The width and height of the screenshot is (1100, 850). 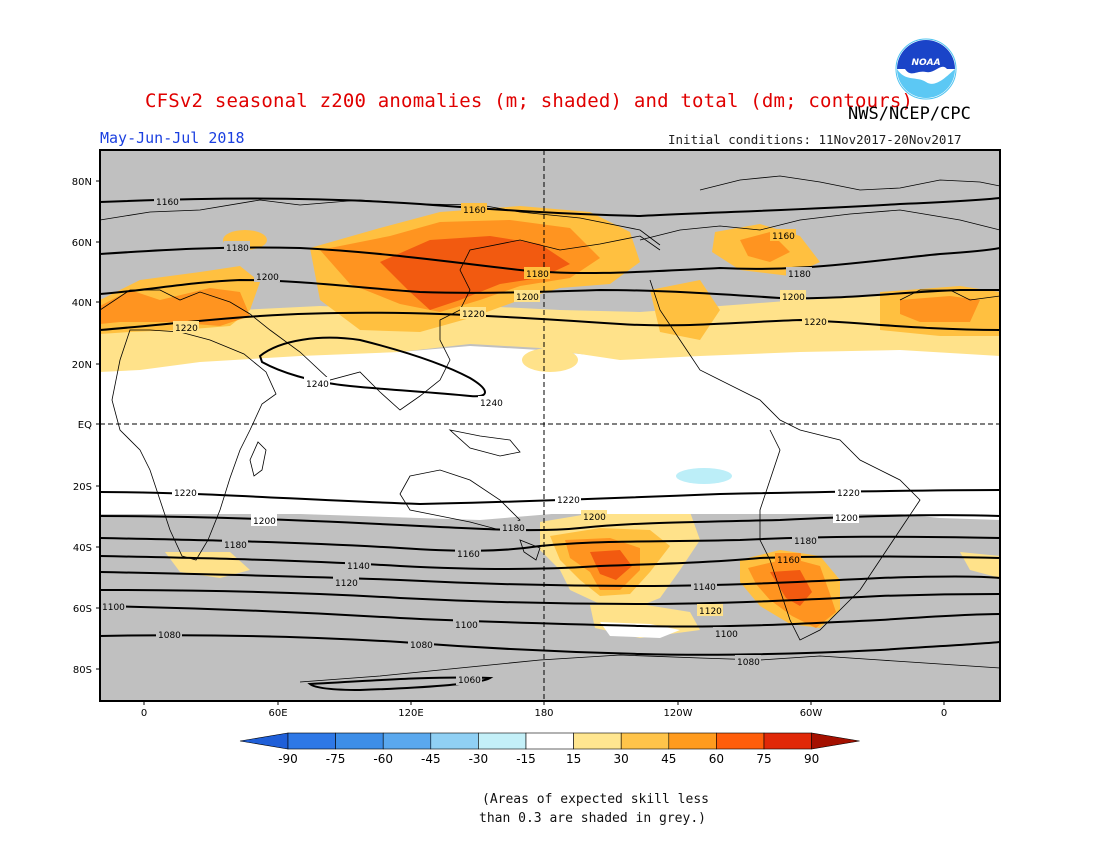 What do you see at coordinates (336, 759) in the screenshot?
I see `colorbar-label: -75` at bounding box center [336, 759].